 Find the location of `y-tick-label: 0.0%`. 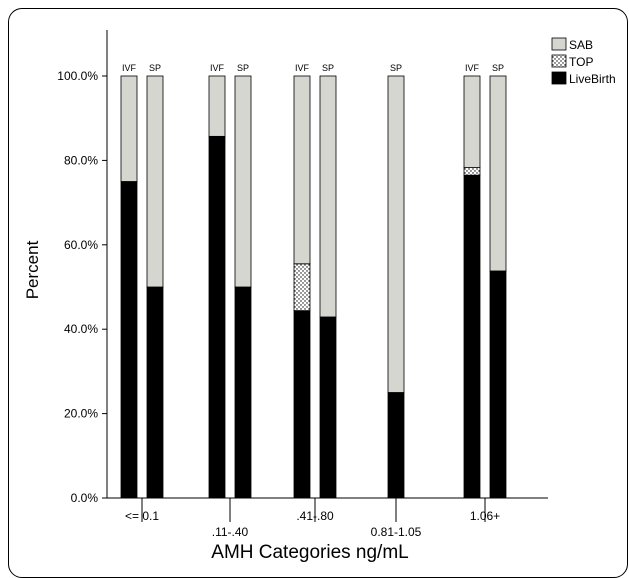

y-tick-label: 0.0% is located at coordinates (85, 498).